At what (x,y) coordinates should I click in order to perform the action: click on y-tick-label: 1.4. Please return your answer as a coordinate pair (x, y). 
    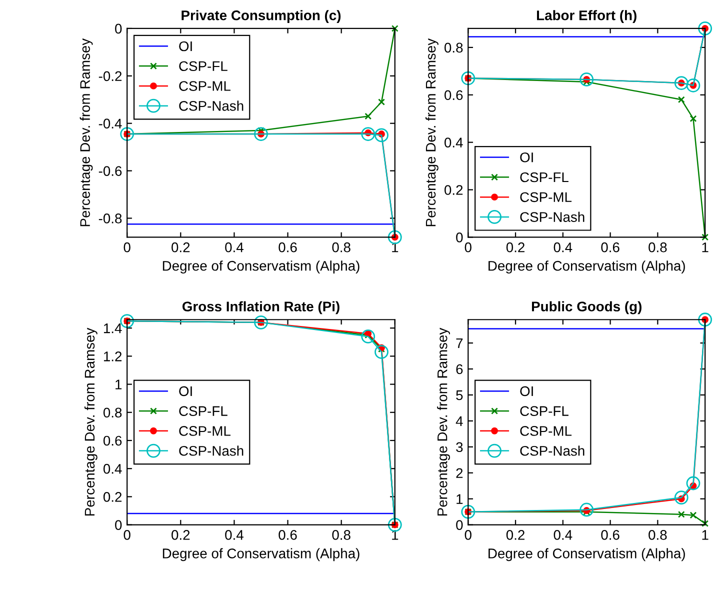
    Looking at the image, I should click on (113, 329).